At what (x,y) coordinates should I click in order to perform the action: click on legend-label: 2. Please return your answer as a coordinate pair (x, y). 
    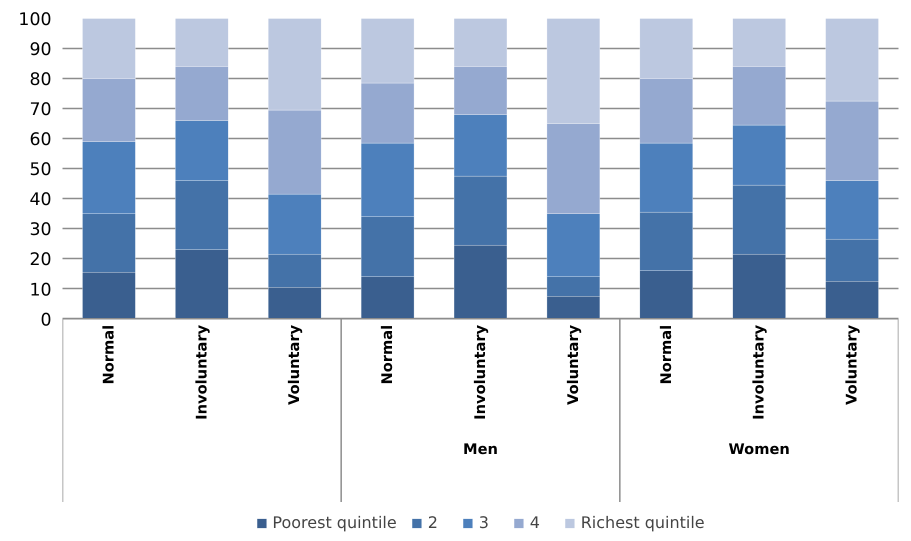
    Looking at the image, I should click on (433, 522).